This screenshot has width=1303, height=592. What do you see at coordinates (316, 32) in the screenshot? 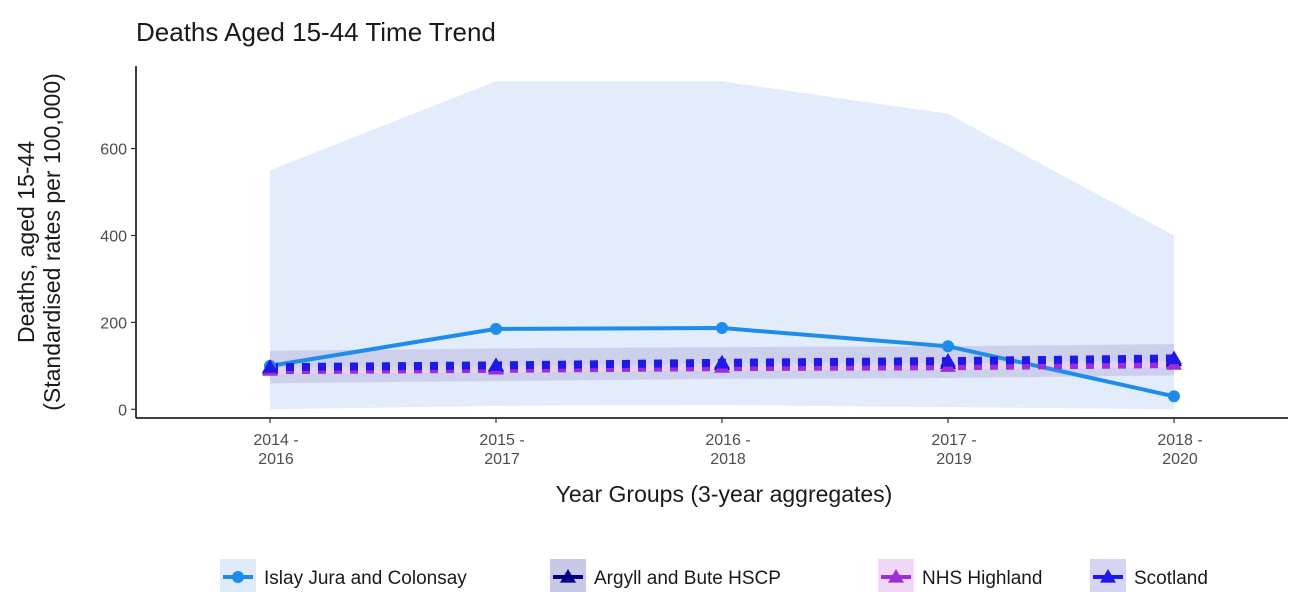
I see `chart-title: Deaths Aged 15-44 Time Trend` at bounding box center [316, 32].